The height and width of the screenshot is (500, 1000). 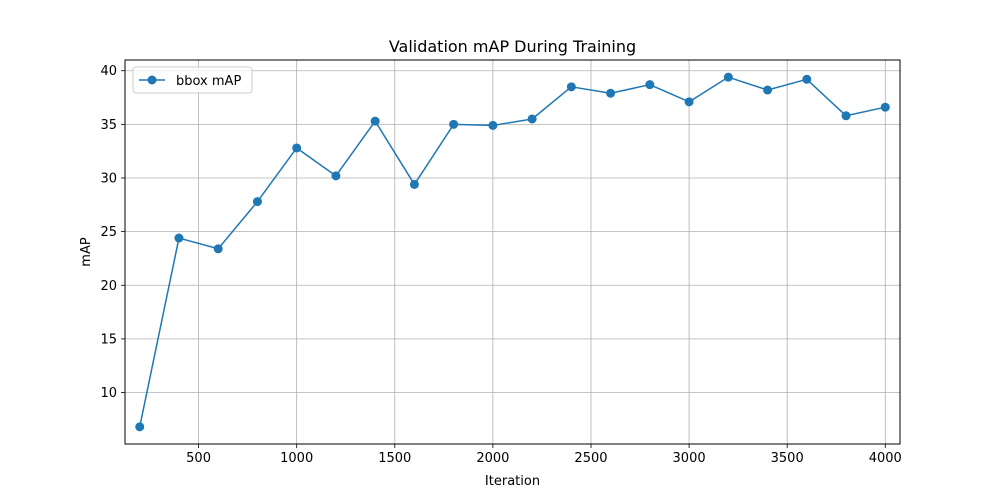 What do you see at coordinates (512, 481) in the screenshot?
I see `x-axis-label: Iteration` at bounding box center [512, 481].